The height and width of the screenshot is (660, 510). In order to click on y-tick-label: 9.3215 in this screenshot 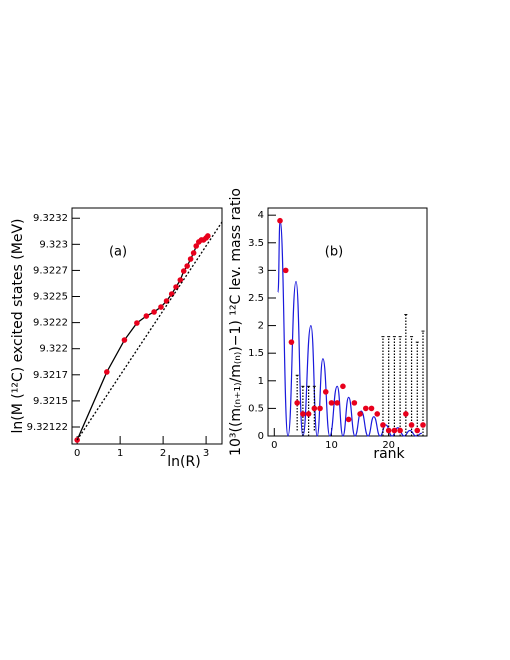, I will do `click(50, 401)`.